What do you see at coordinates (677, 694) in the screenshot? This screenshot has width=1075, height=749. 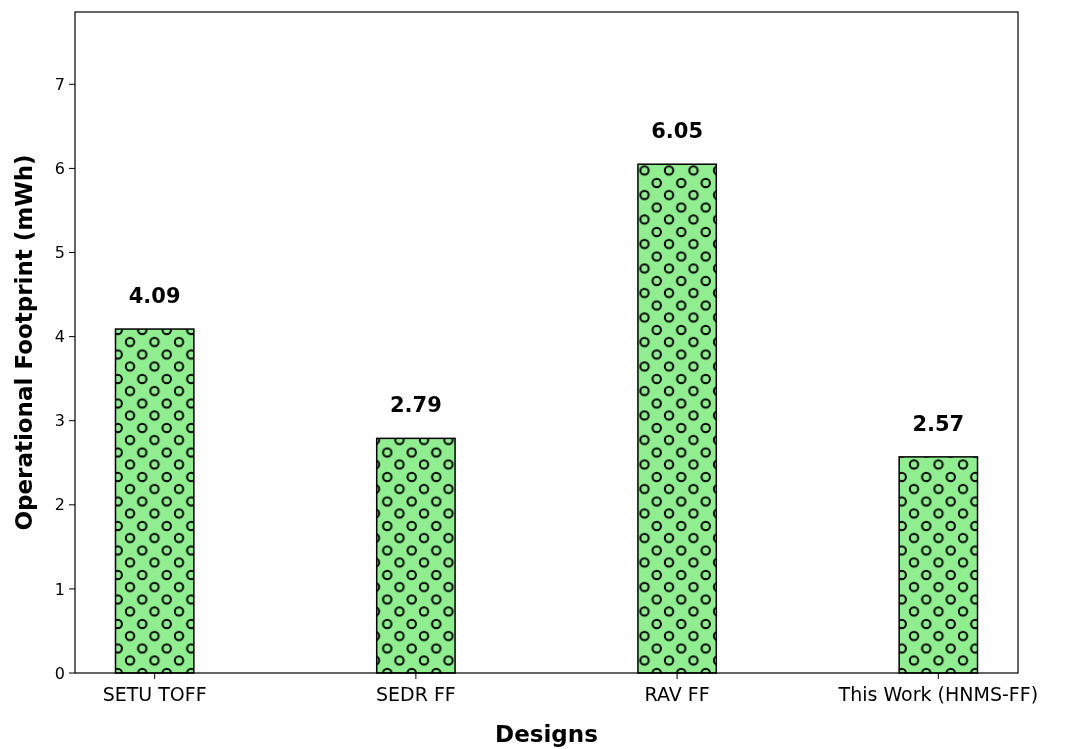 I see `x-tick-label: RAV FF` at bounding box center [677, 694].